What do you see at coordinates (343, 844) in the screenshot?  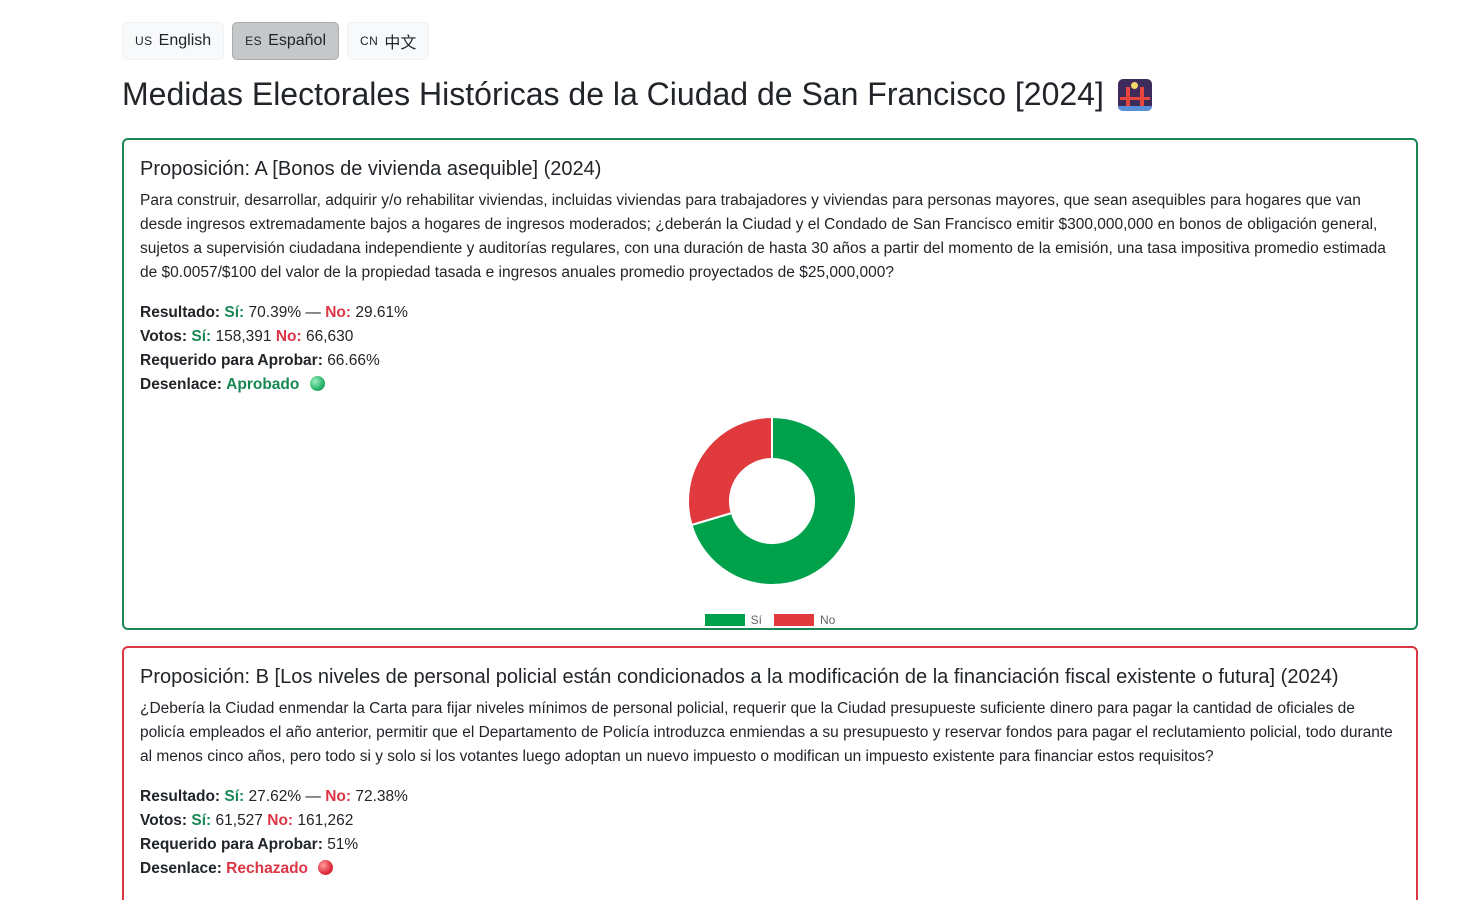 I see `required-value: 51%` at bounding box center [343, 844].